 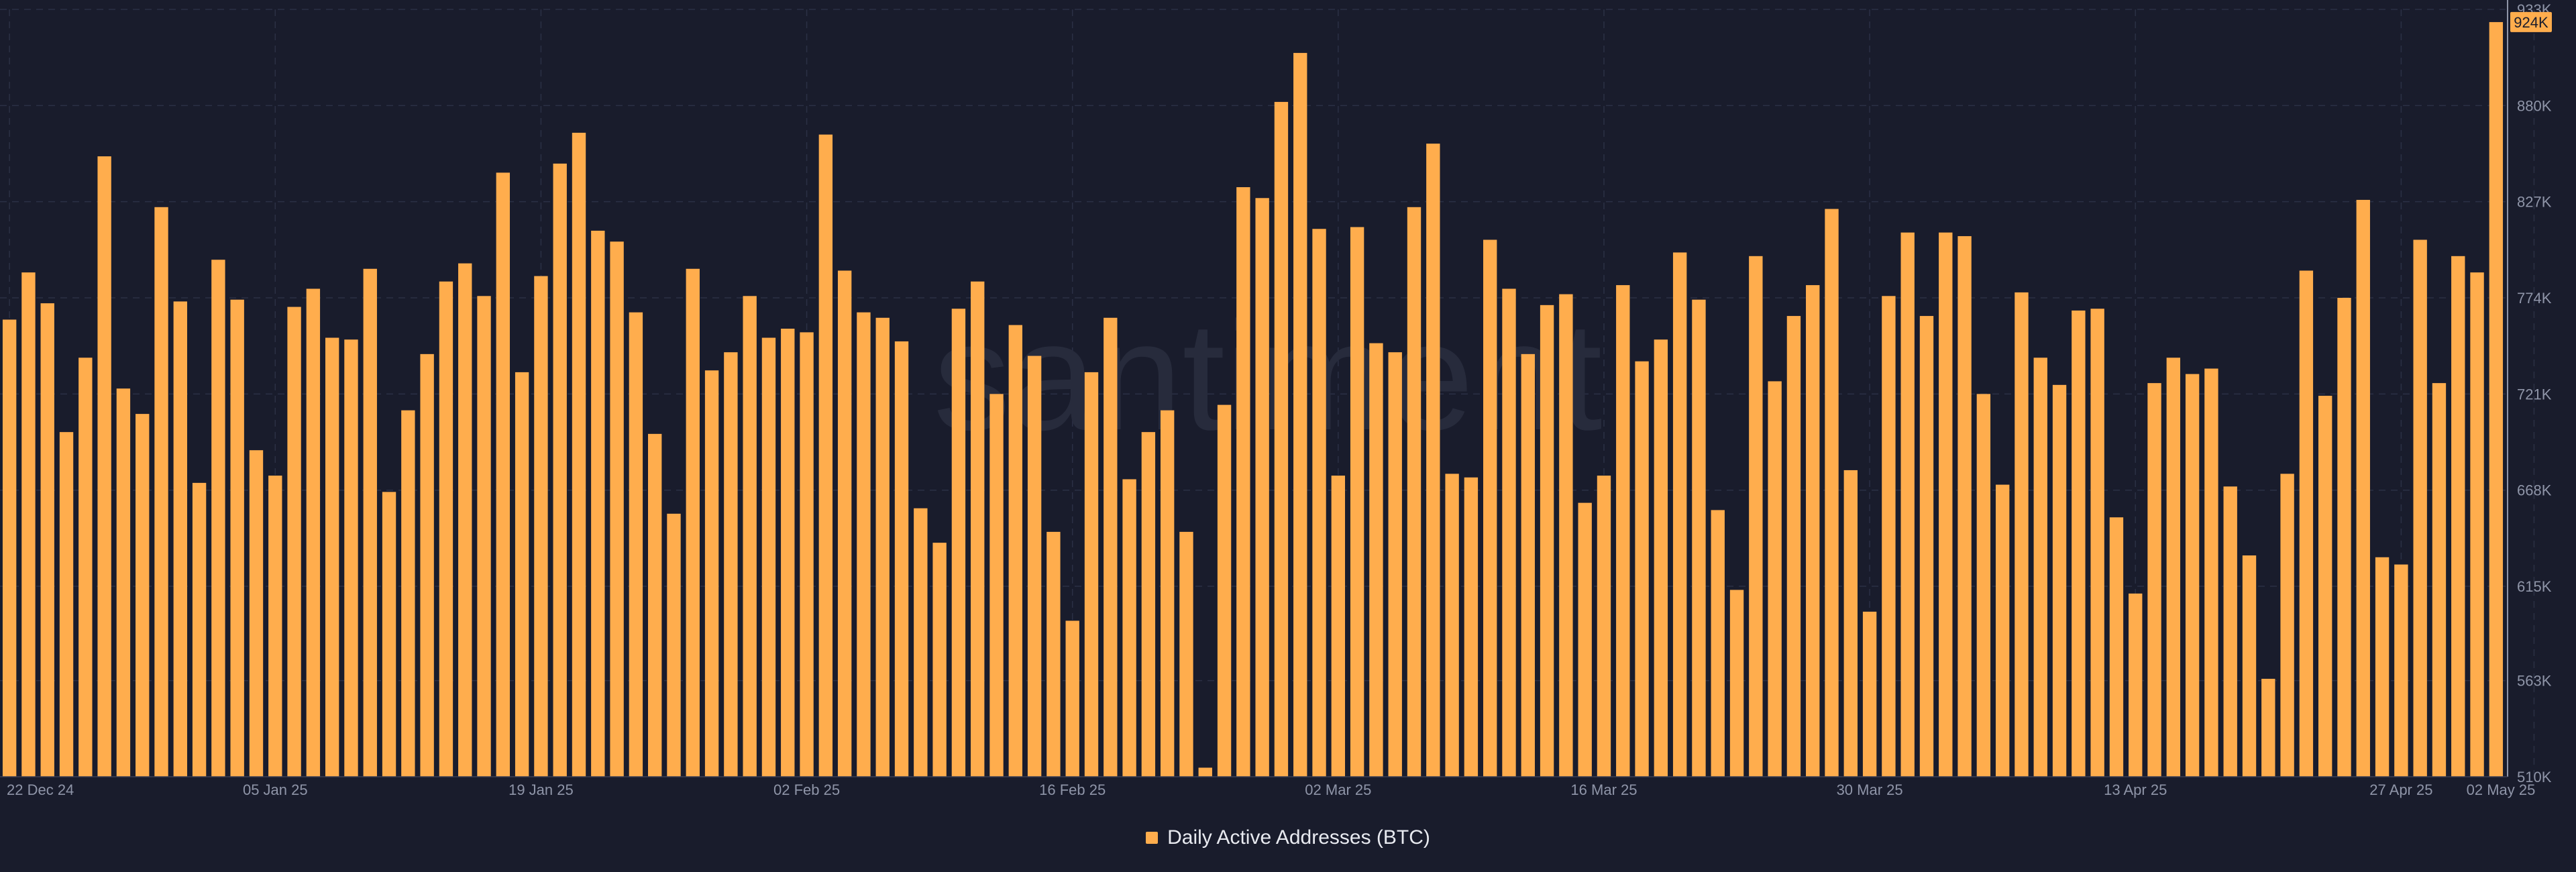 I want to click on x-tick-label: 30 Mar 25, so click(x=1870, y=790).